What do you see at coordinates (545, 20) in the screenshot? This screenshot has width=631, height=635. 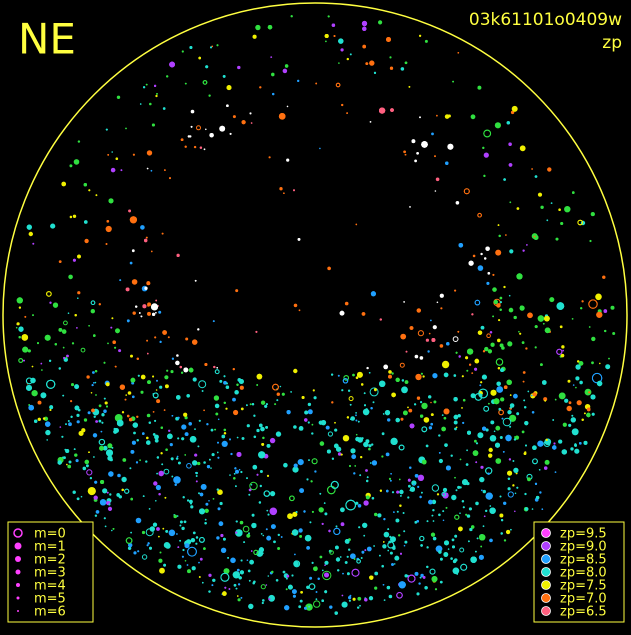 I see `image-id: 03k61101o0409w` at bounding box center [545, 20].